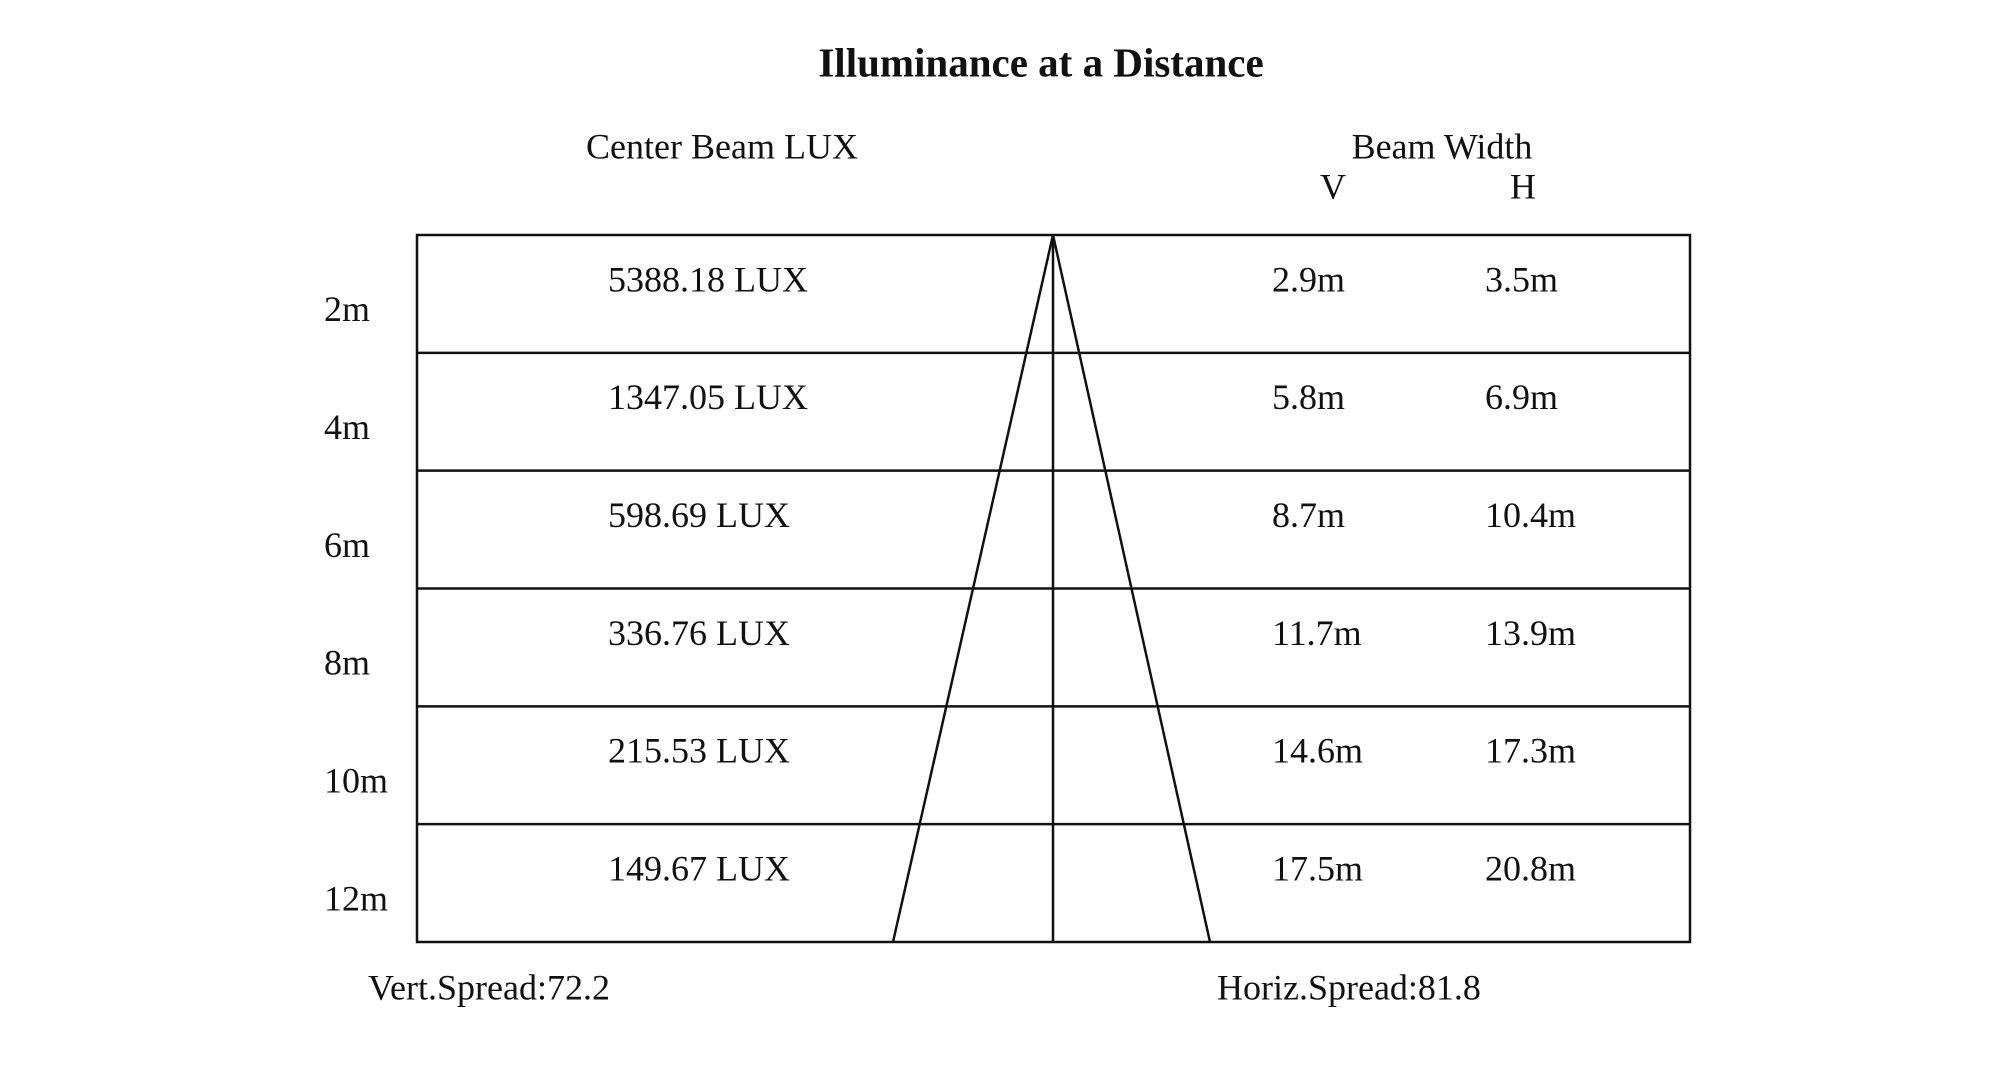  What do you see at coordinates (1317, 633) in the screenshot?
I see `v-width: 11.7m` at bounding box center [1317, 633].